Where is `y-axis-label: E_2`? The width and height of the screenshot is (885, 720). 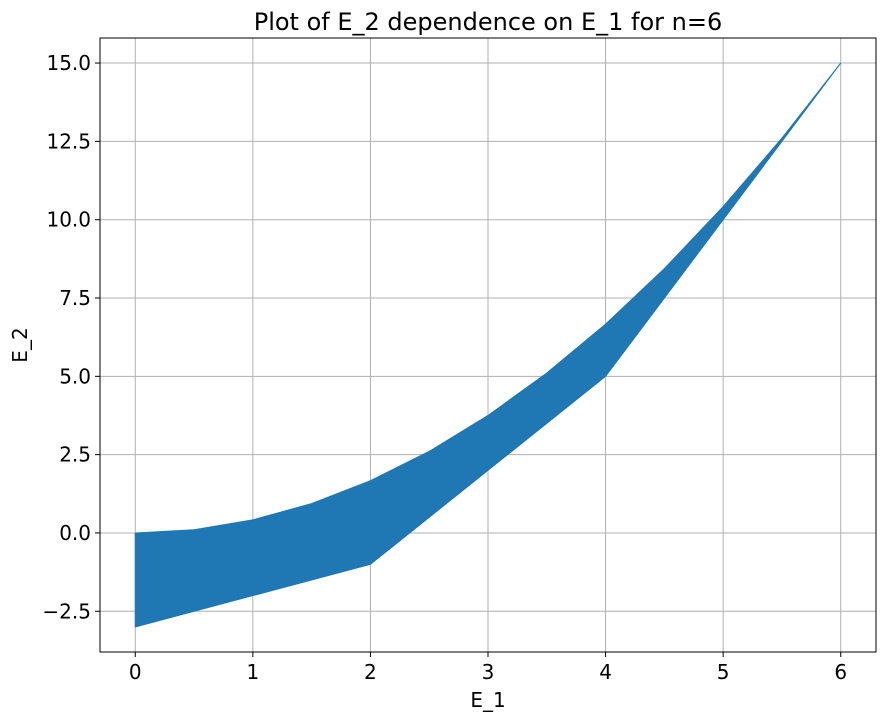
y-axis-label: E_2 is located at coordinates (20, 344).